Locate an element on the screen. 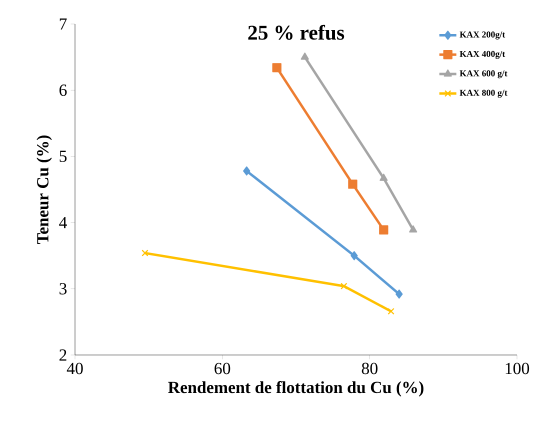  y-tick-label: 3 is located at coordinates (63, 288).